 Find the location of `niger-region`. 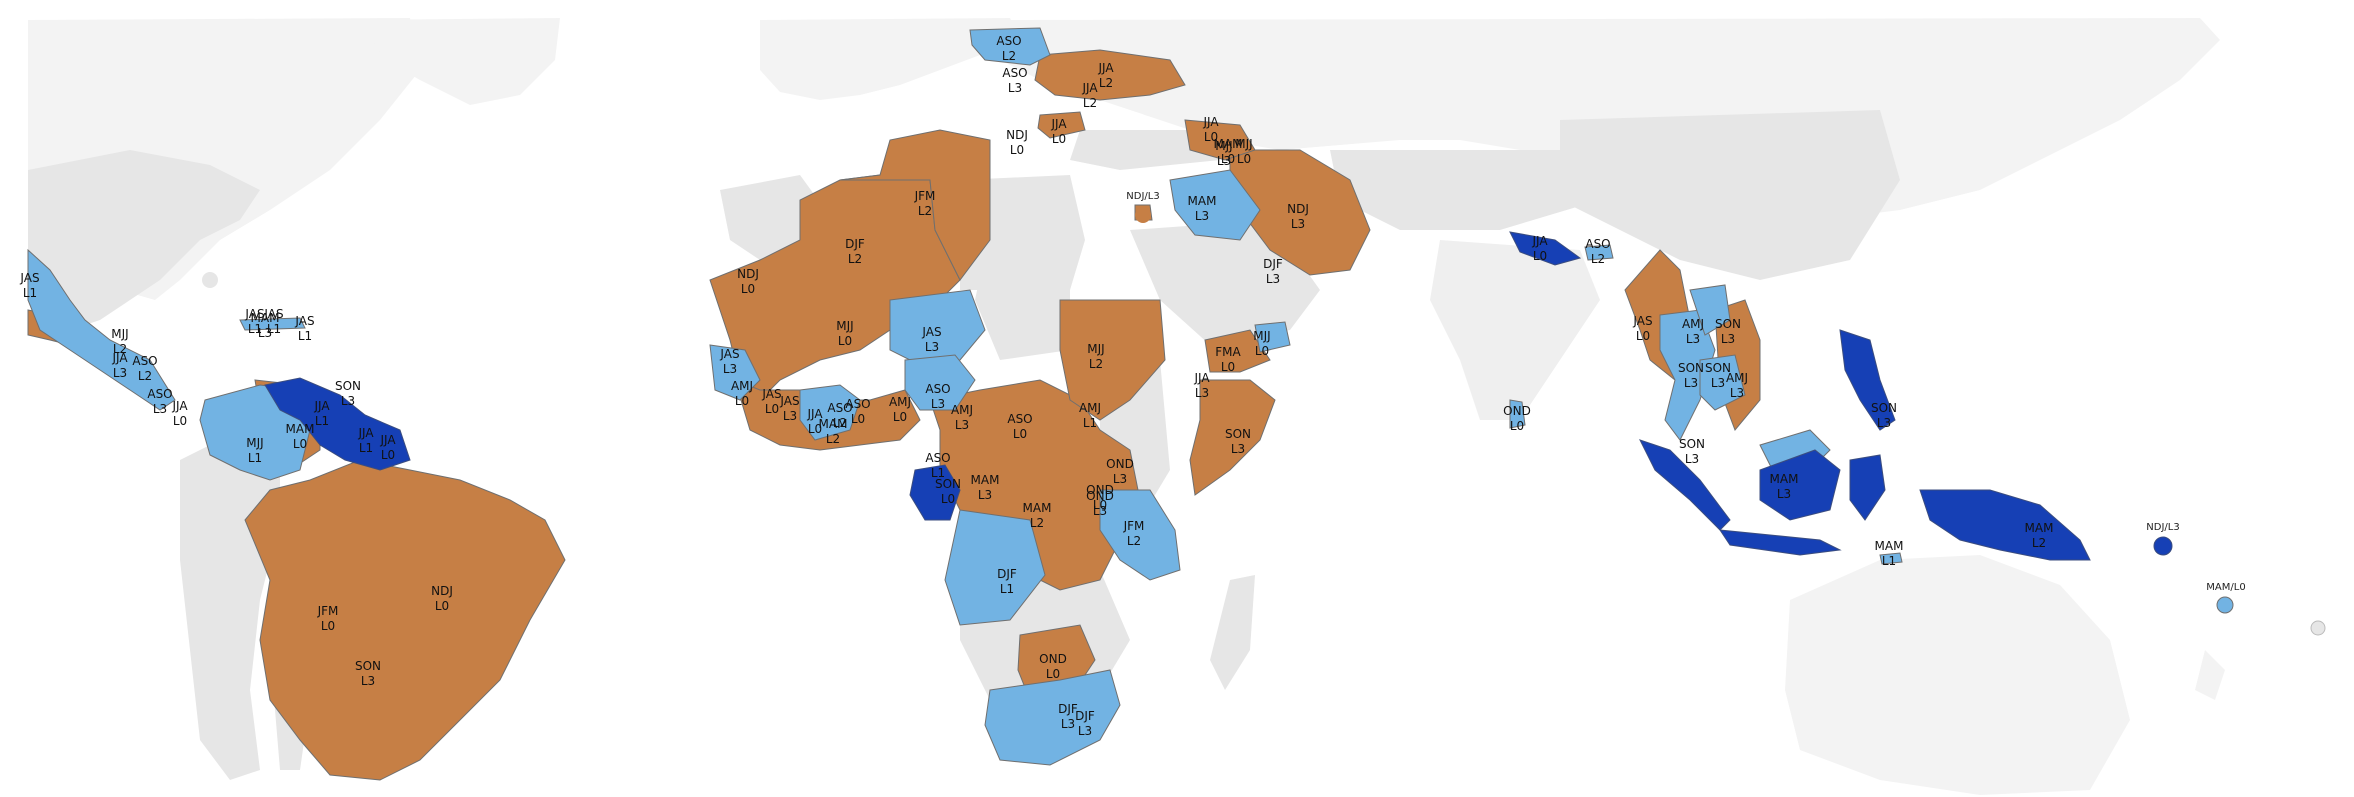

niger-region is located at coordinates (937, 327).